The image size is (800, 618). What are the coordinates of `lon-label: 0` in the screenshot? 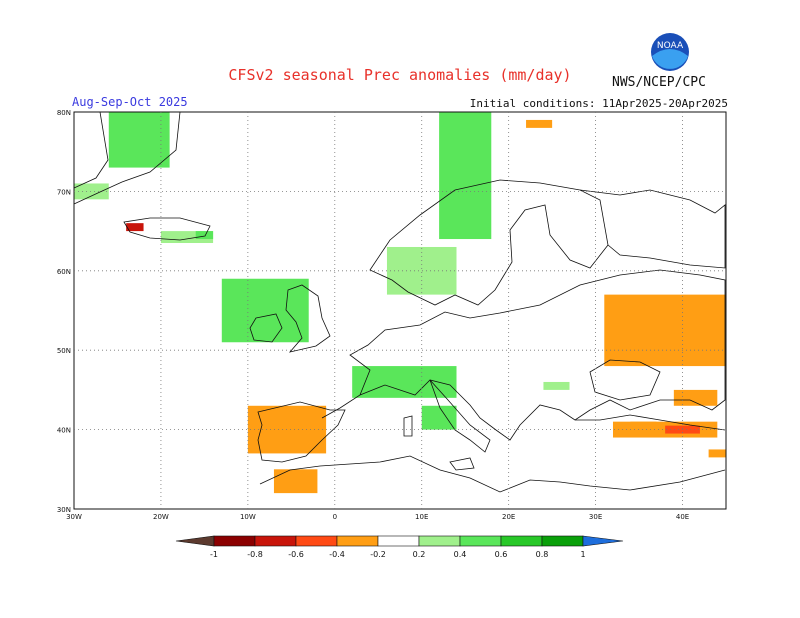 It's located at (335, 517).